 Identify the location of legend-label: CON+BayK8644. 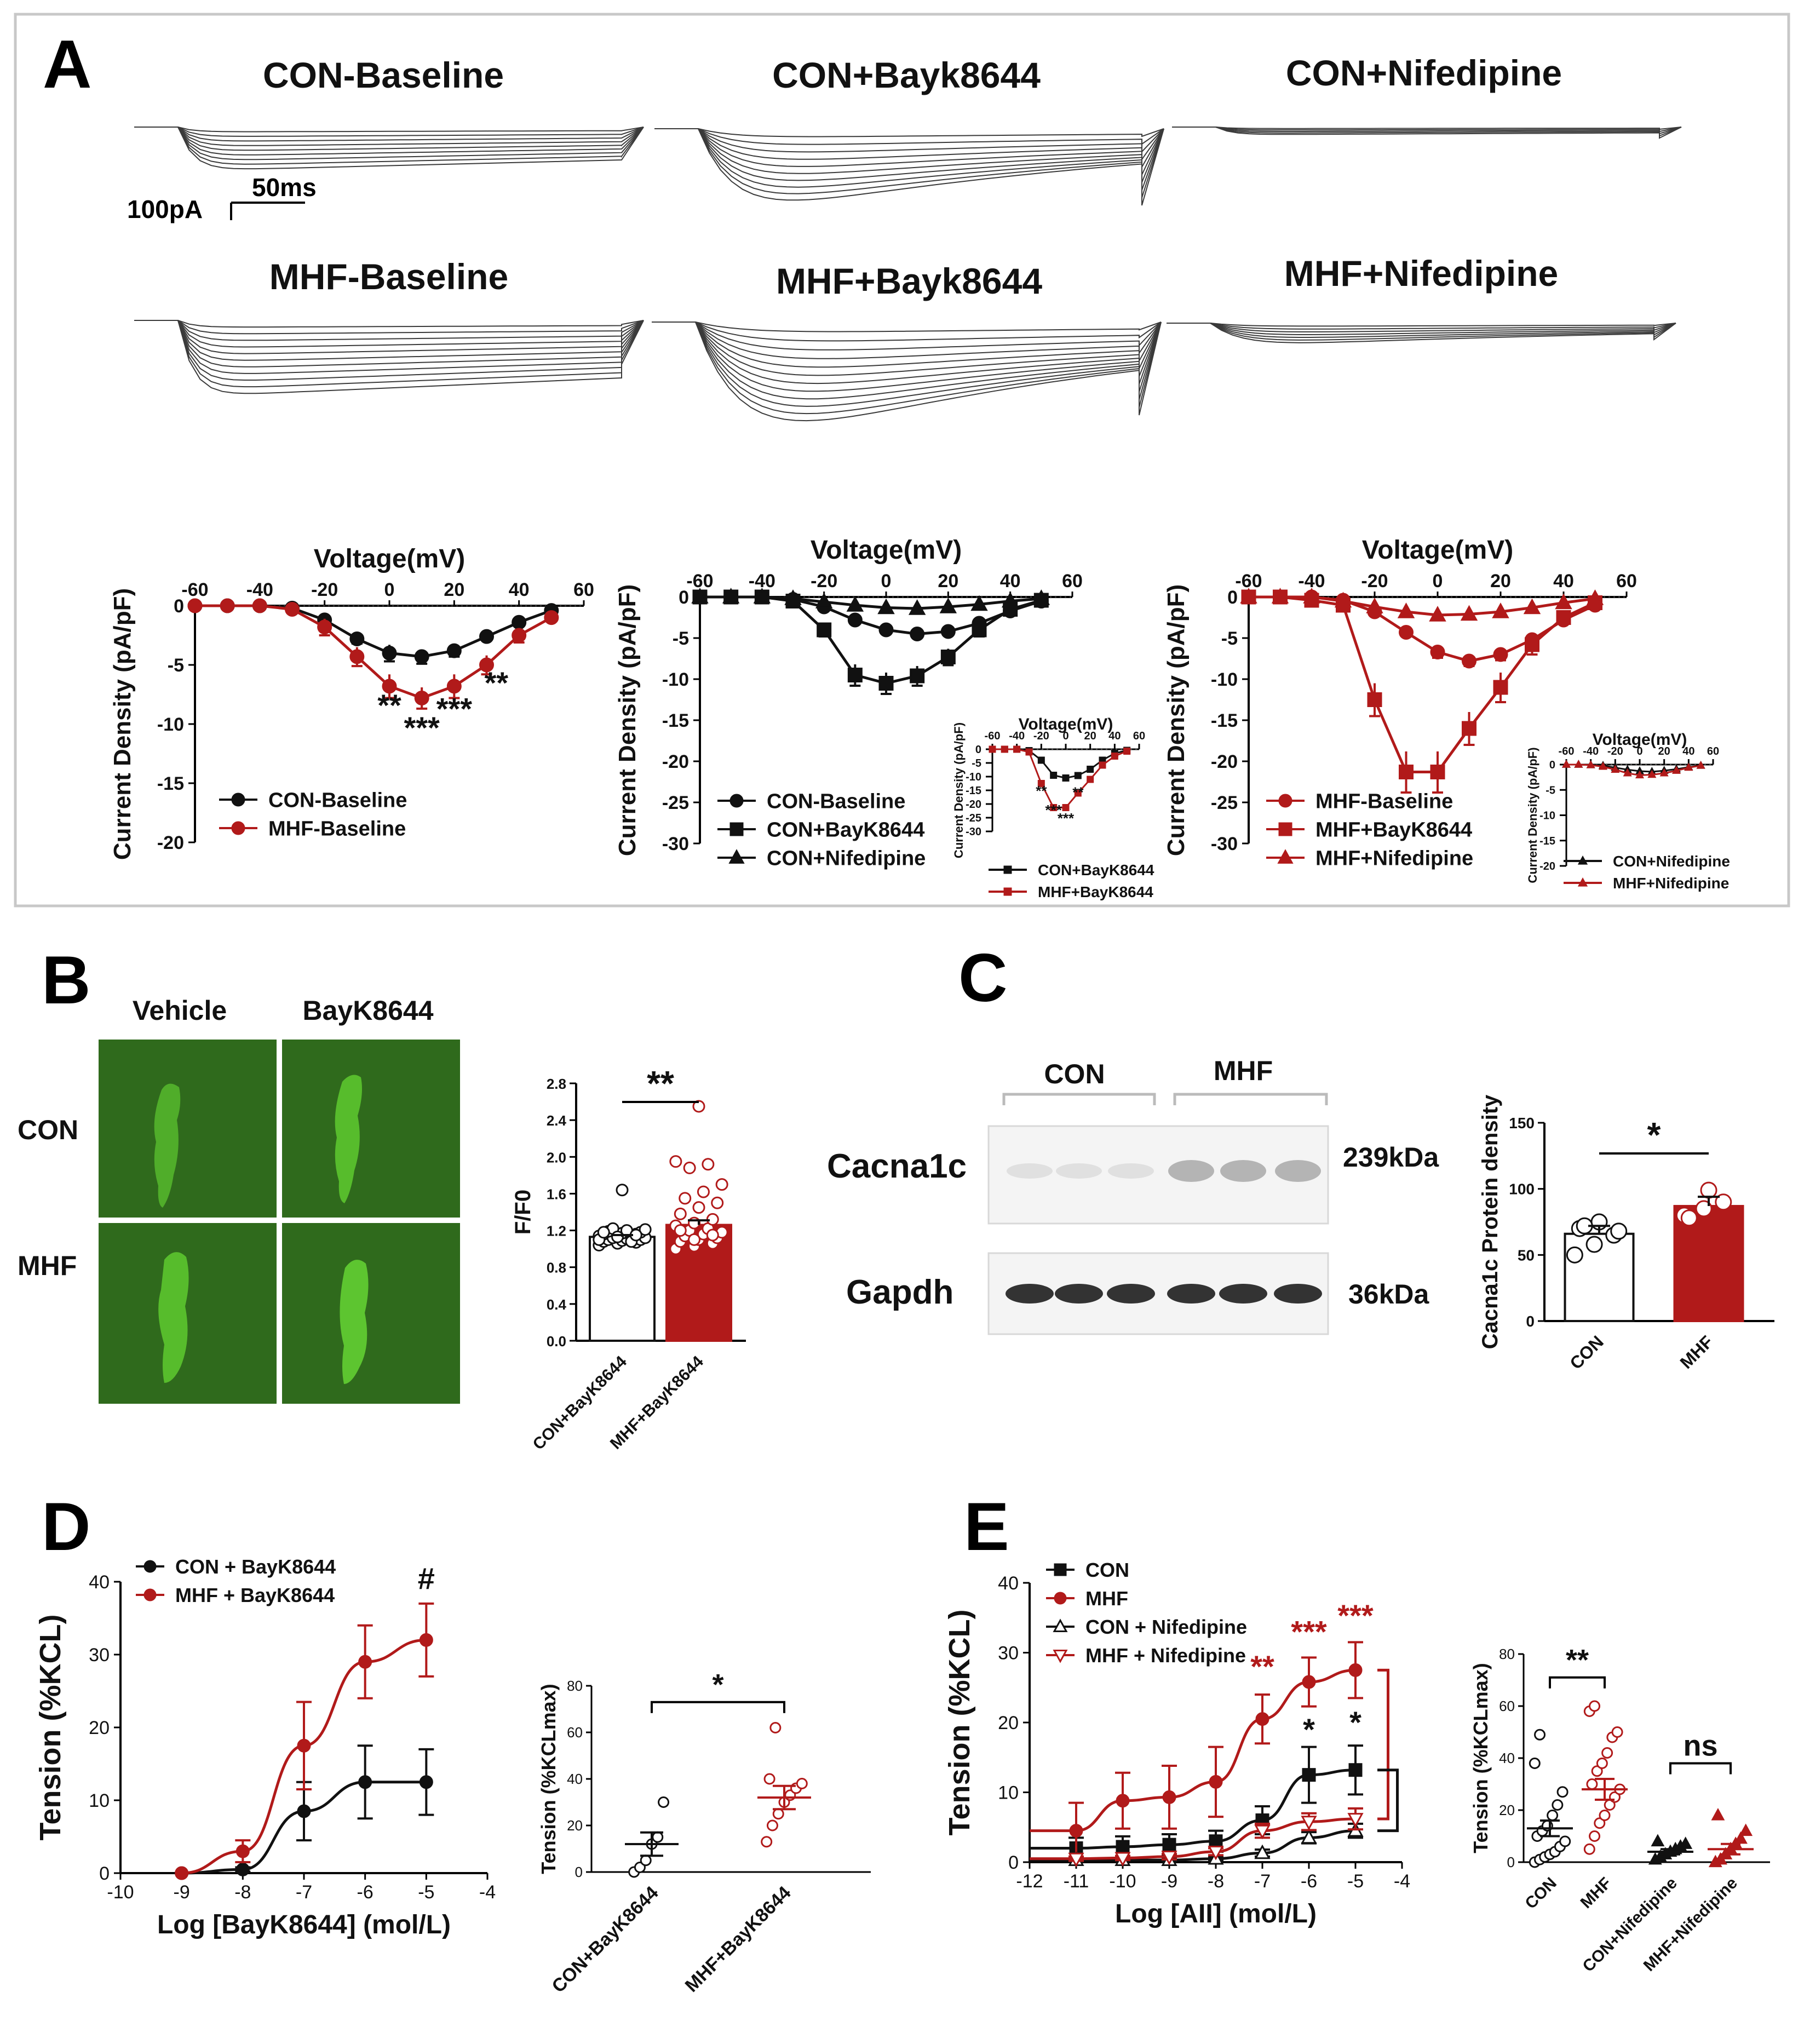
(845, 830).